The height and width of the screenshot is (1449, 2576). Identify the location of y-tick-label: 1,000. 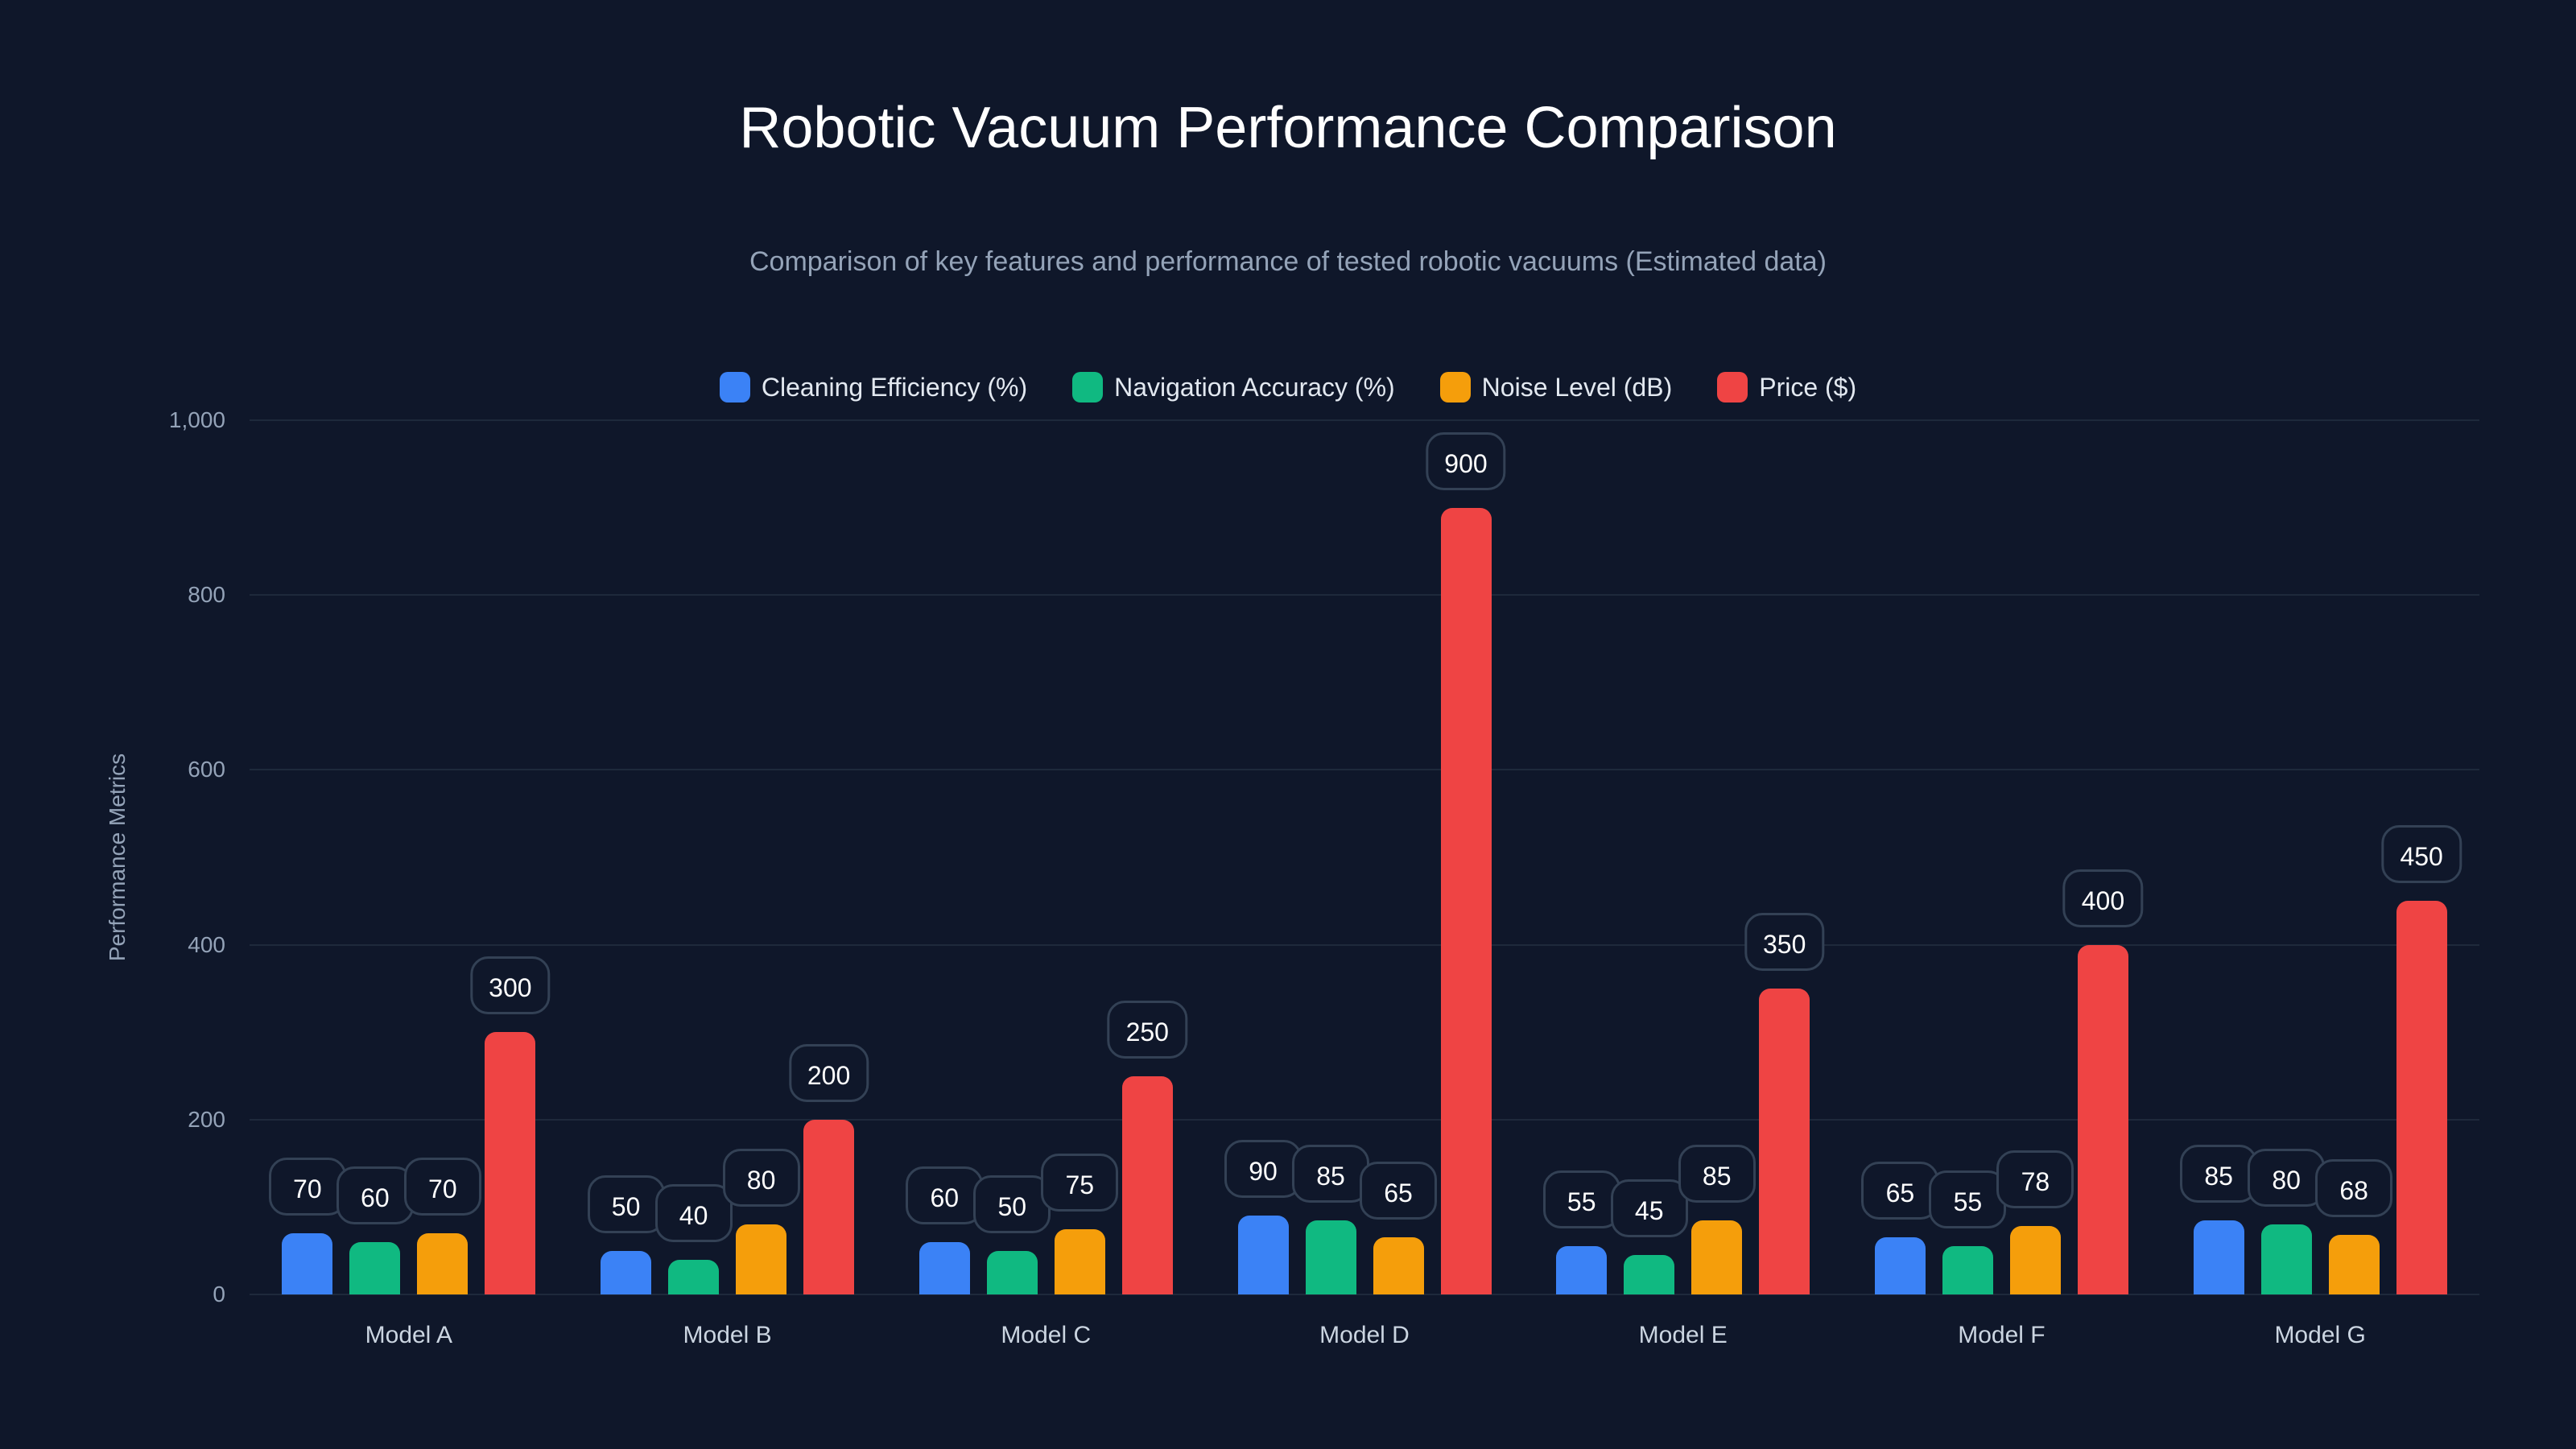
(196, 419).